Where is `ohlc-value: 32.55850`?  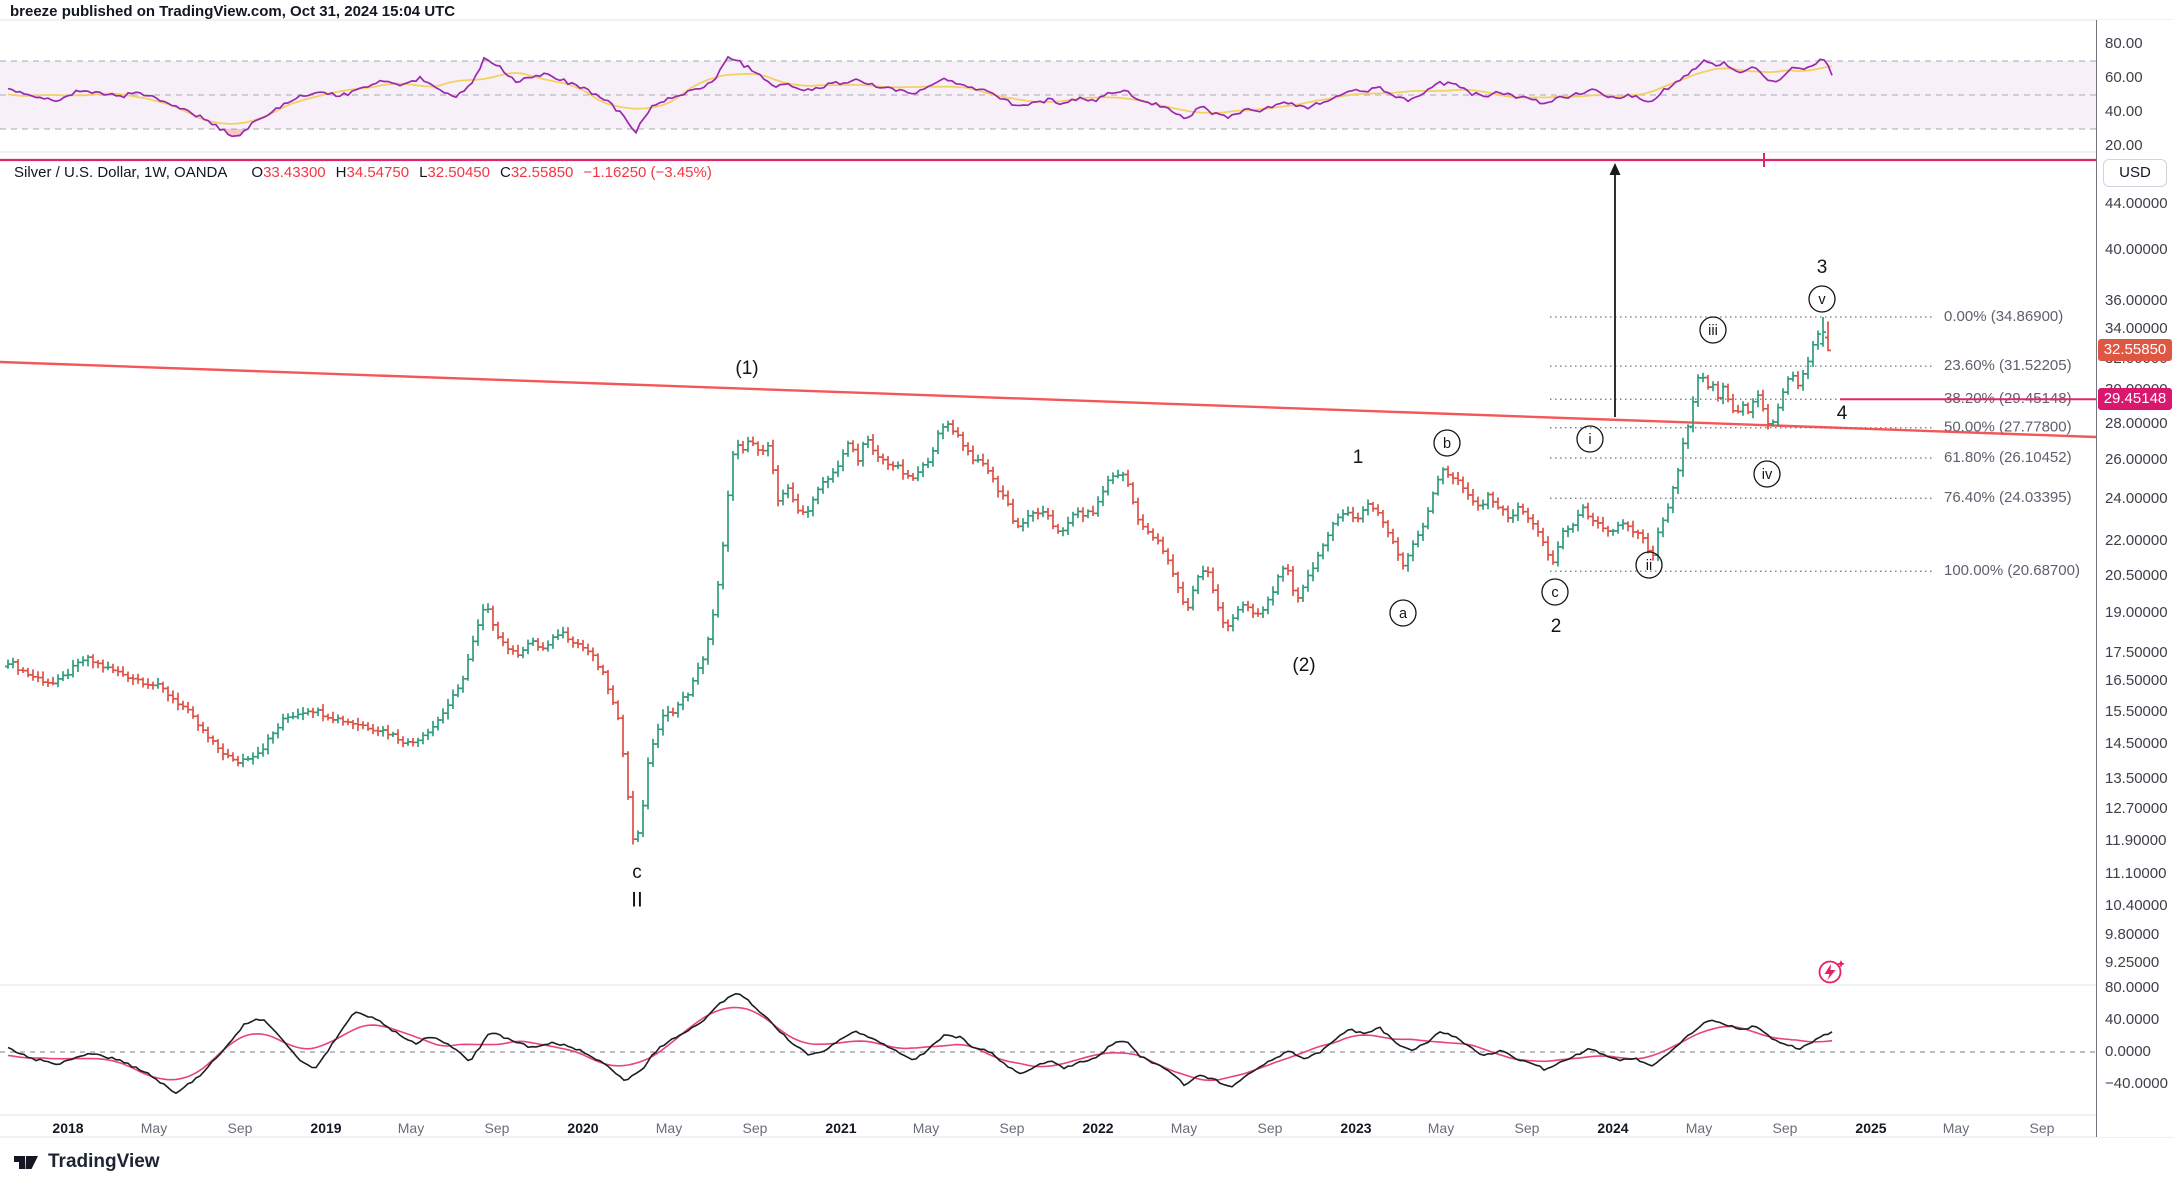
ohlc-value: 32.55850 is located at coordinates (542, 172).